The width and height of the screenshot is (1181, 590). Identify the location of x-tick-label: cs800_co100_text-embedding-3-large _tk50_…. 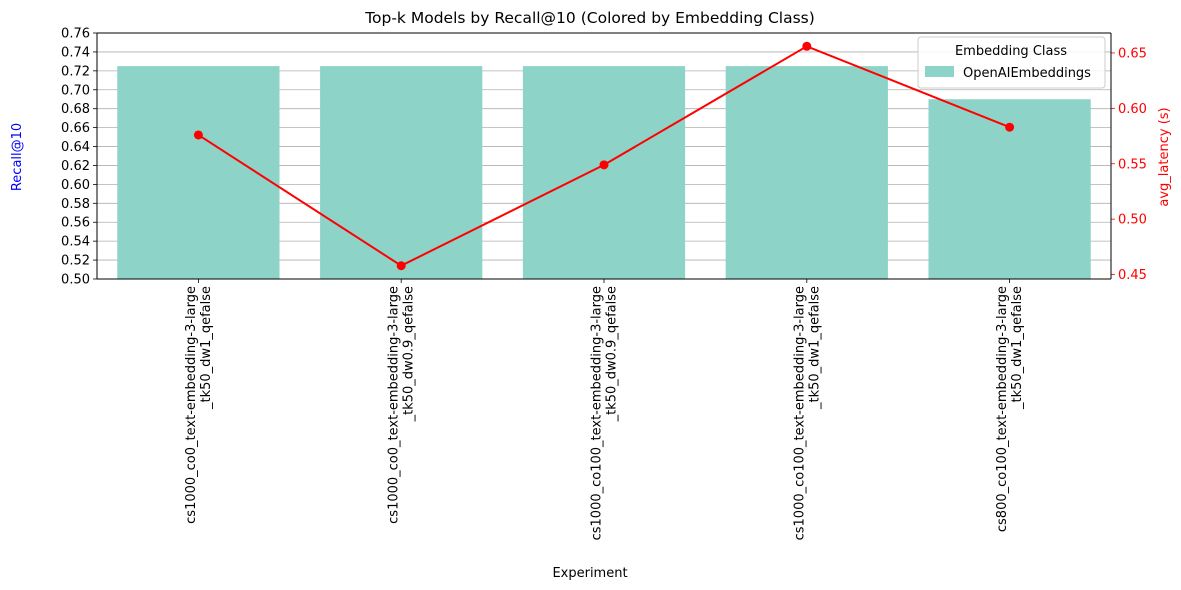
(1010, 409).